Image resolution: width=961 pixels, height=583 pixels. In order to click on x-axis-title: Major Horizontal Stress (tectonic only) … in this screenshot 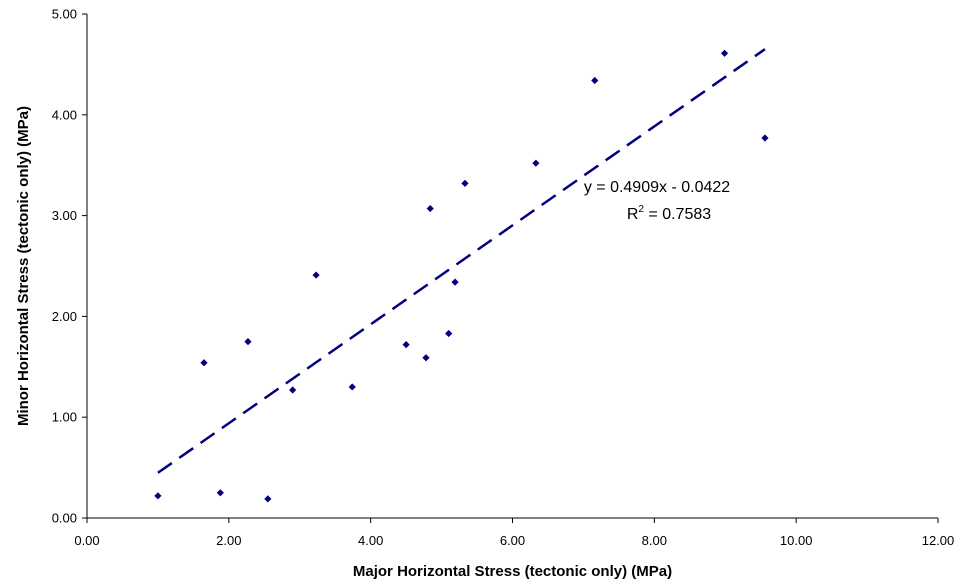, I will do `click(512, 571)`.